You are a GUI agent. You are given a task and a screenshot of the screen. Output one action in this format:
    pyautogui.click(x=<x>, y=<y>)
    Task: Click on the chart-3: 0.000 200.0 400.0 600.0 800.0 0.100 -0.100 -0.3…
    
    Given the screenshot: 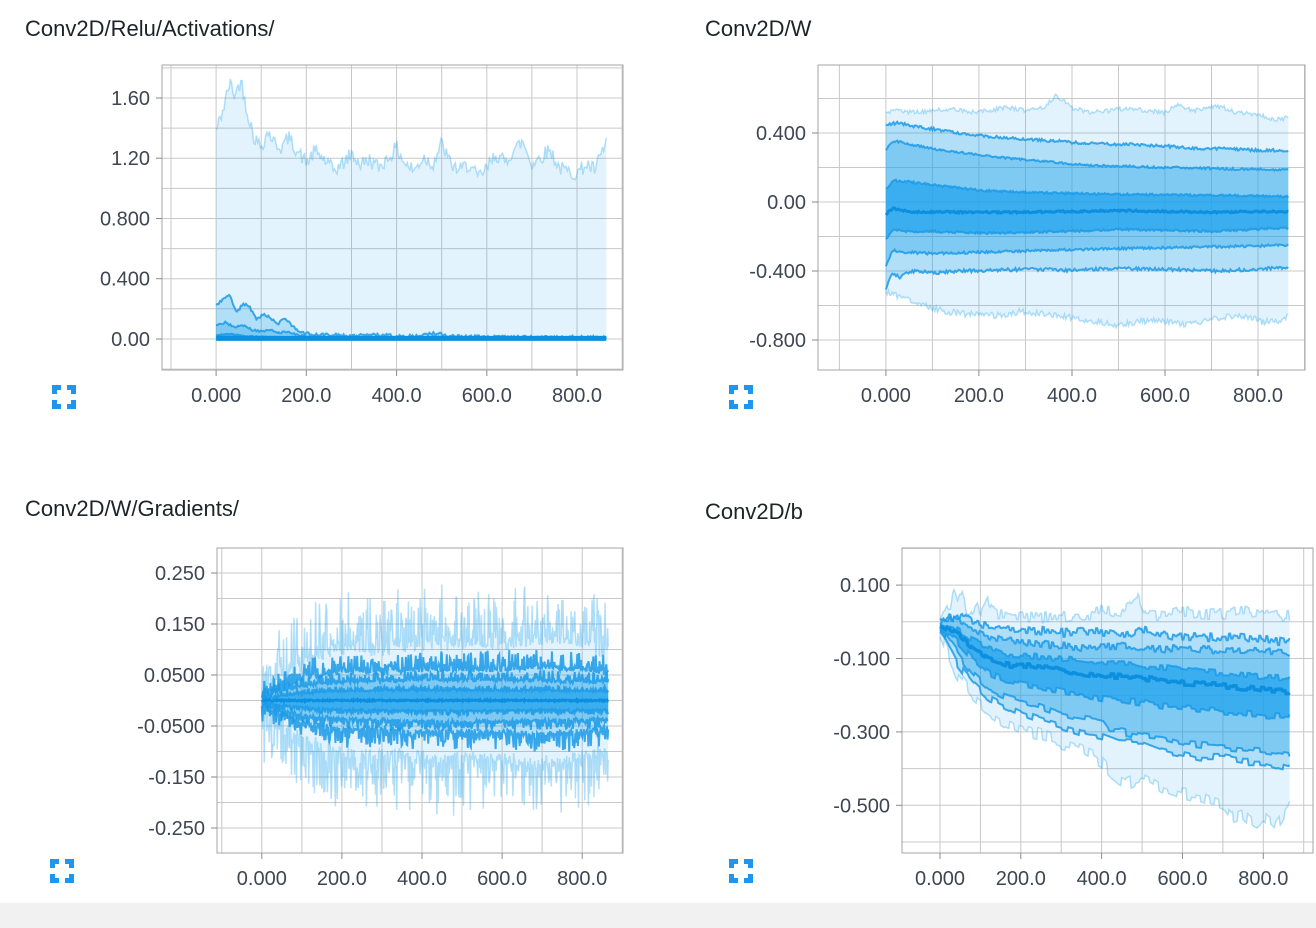 What is the action you would take?
    pyautogui.click(x=1073, y=718)
    